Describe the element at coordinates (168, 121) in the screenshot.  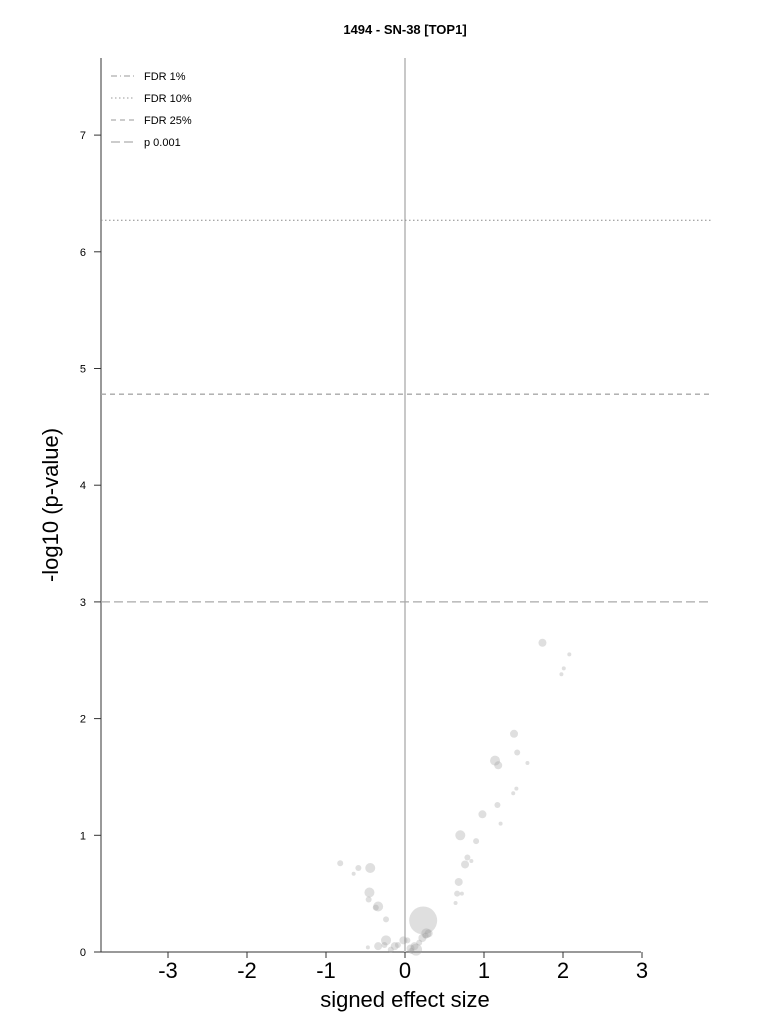
I see `legend-label: FDR 25%` at that location.